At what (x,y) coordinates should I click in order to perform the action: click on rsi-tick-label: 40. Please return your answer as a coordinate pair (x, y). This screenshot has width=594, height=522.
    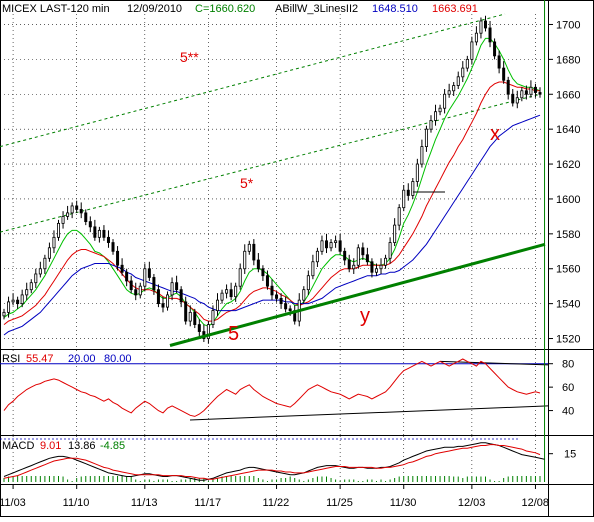
    Looking at the image, I should click on (568, 412).